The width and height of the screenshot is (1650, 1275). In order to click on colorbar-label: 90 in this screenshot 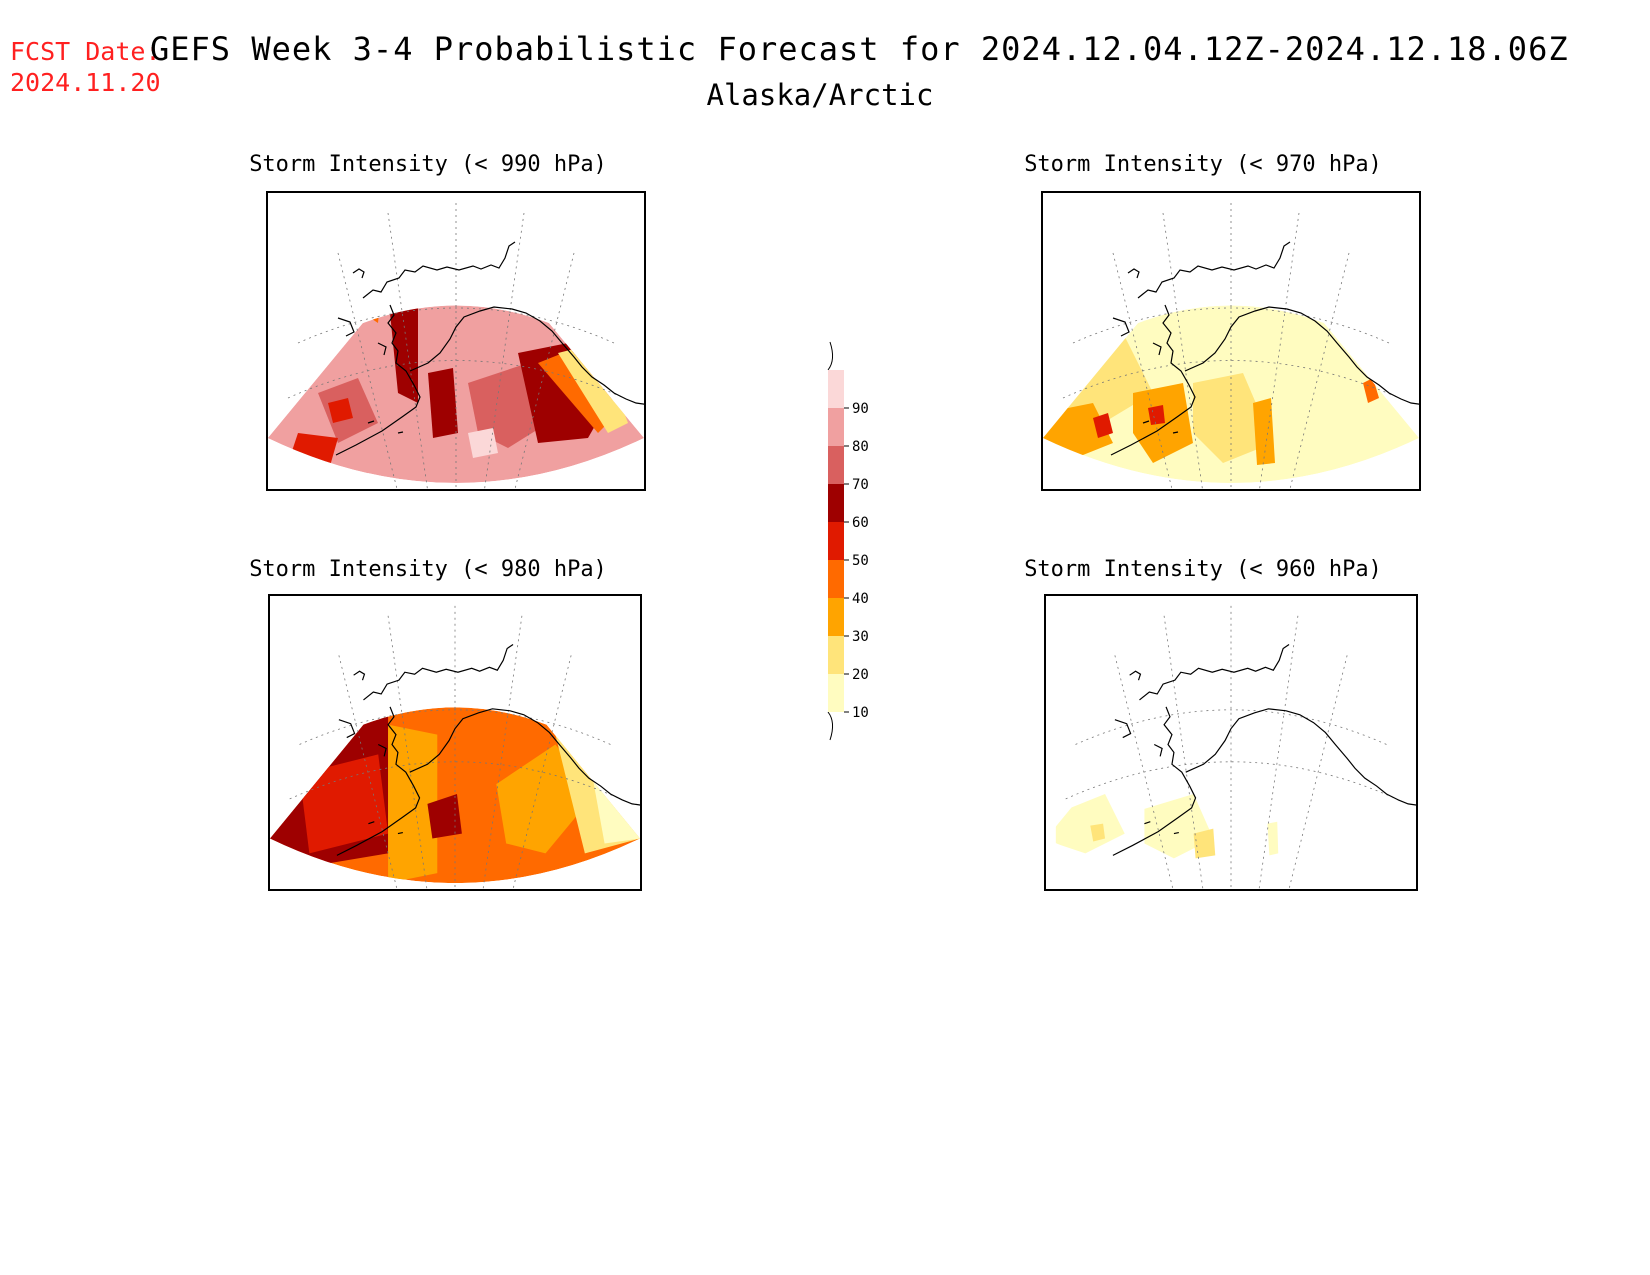, I will do `click(860, 409)`.